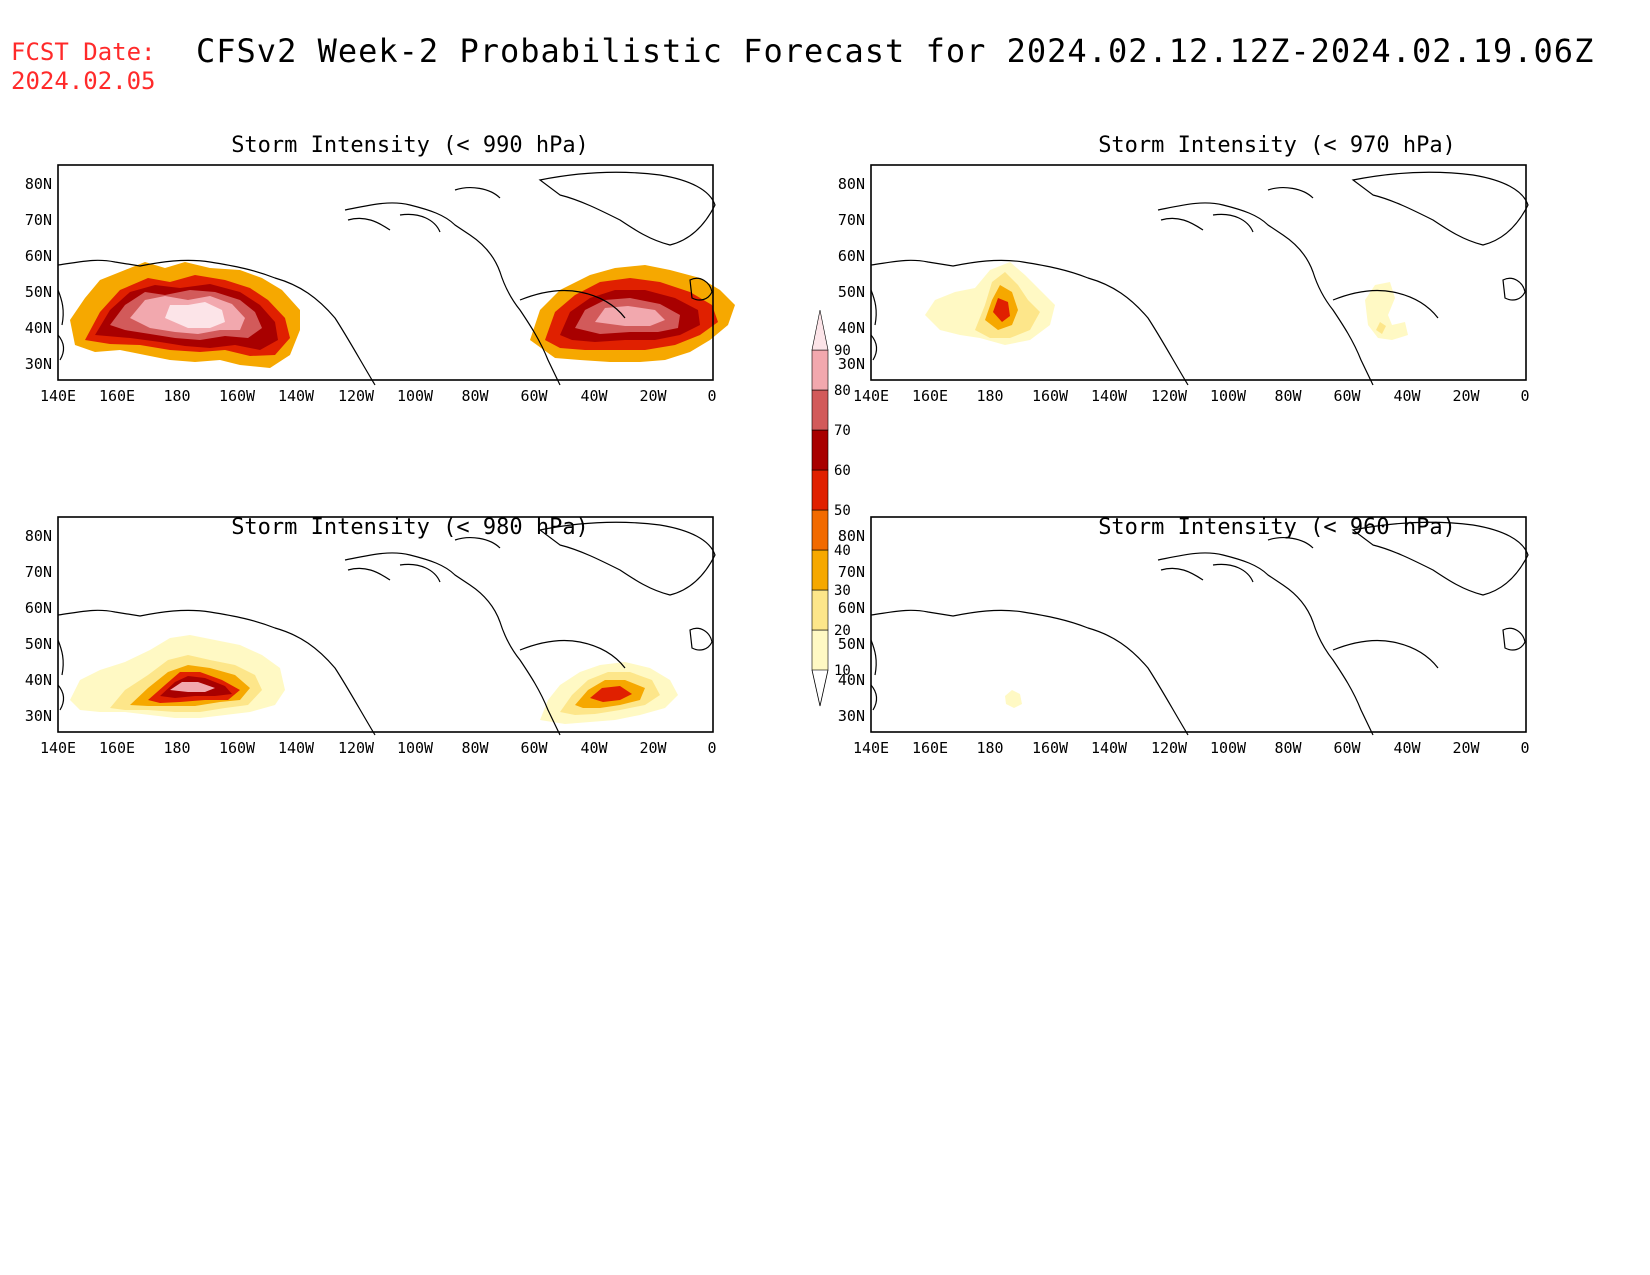 The image size is (1650, 1275). Describe the element at coordinates (38, 274) in the screenshot. I see `lat-axis-990: 80N 70N 60N 50N 40N 30N` at that location.